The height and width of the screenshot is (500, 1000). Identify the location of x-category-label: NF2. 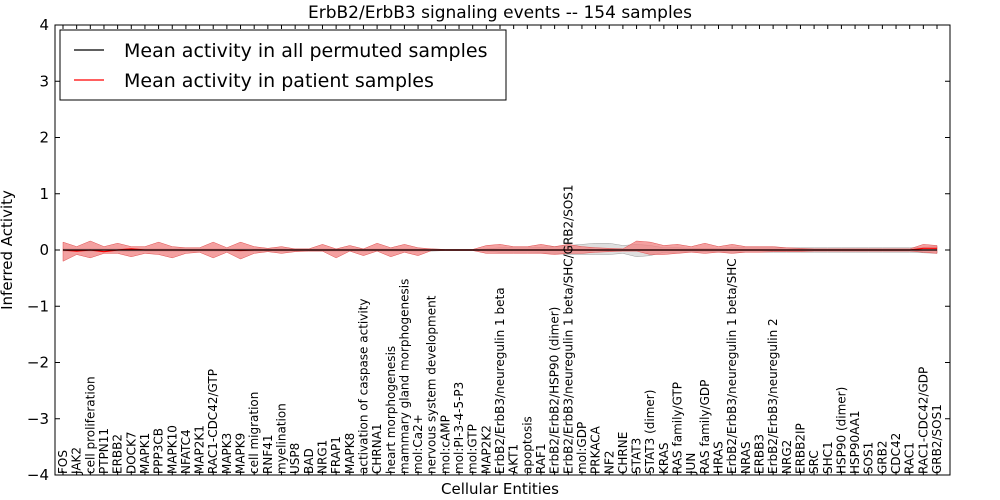
(609, 462).